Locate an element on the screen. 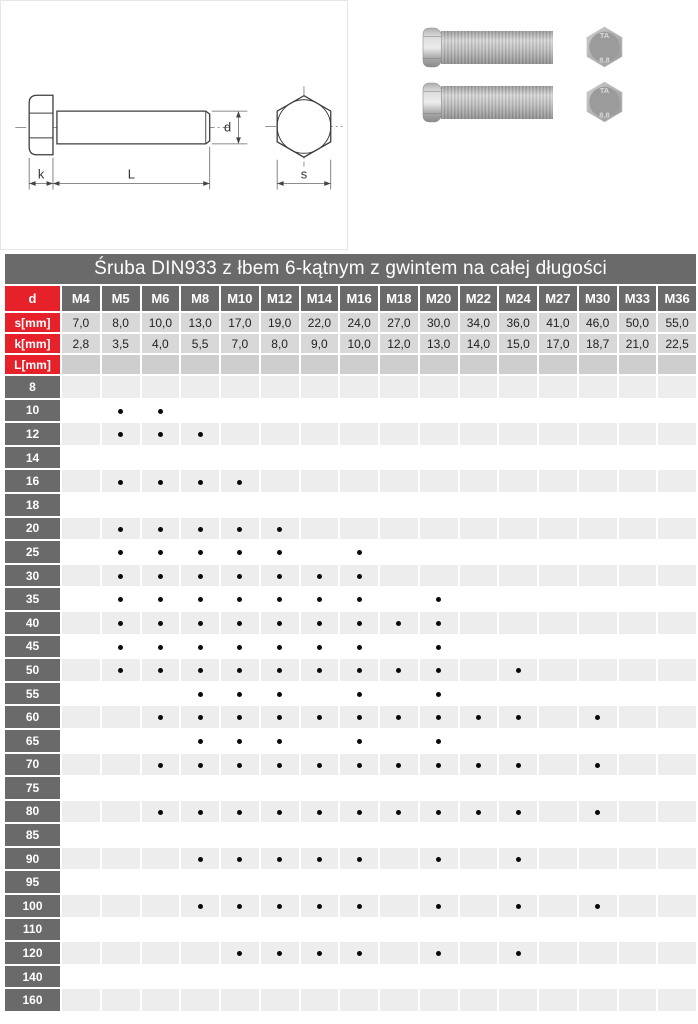  k-value-cell: 12,0 is located at coordinates (399, 343).